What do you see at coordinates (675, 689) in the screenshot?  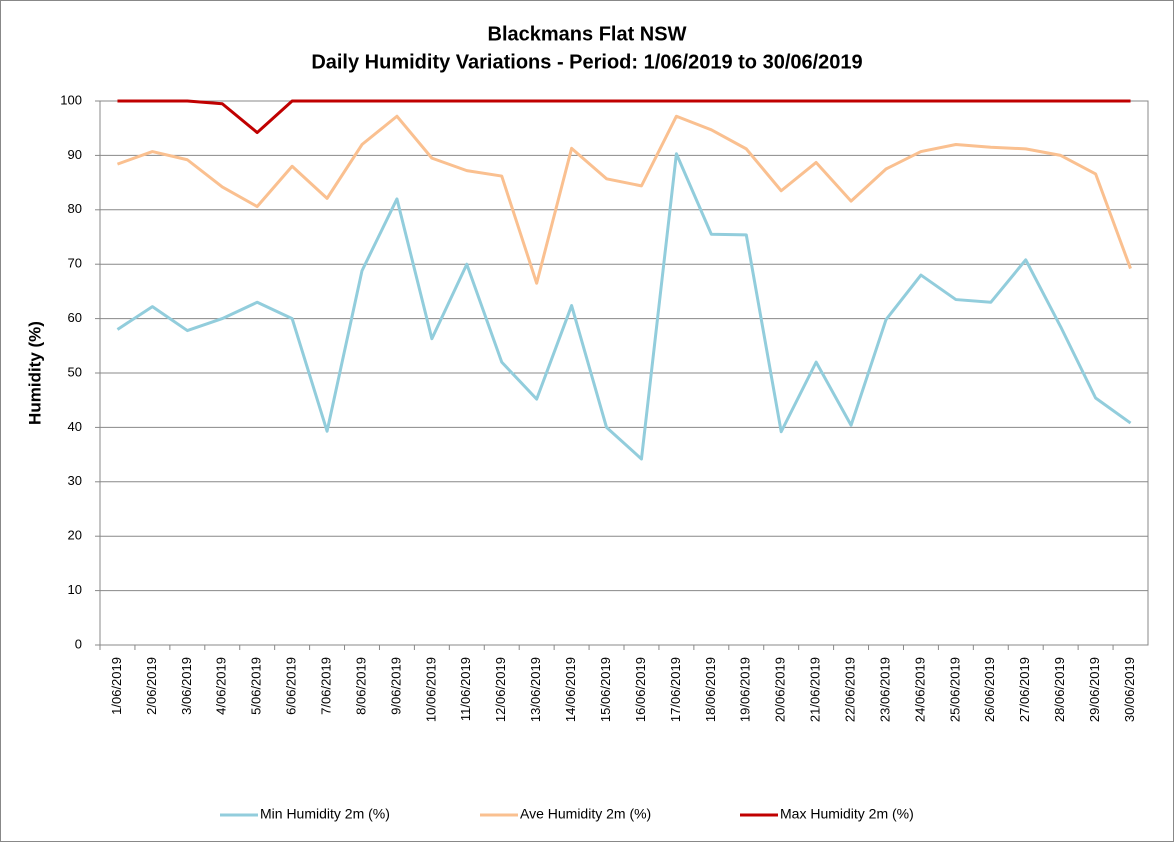 I see `x-tick-label: 17/06/2019` at bounding box center [675, 689].